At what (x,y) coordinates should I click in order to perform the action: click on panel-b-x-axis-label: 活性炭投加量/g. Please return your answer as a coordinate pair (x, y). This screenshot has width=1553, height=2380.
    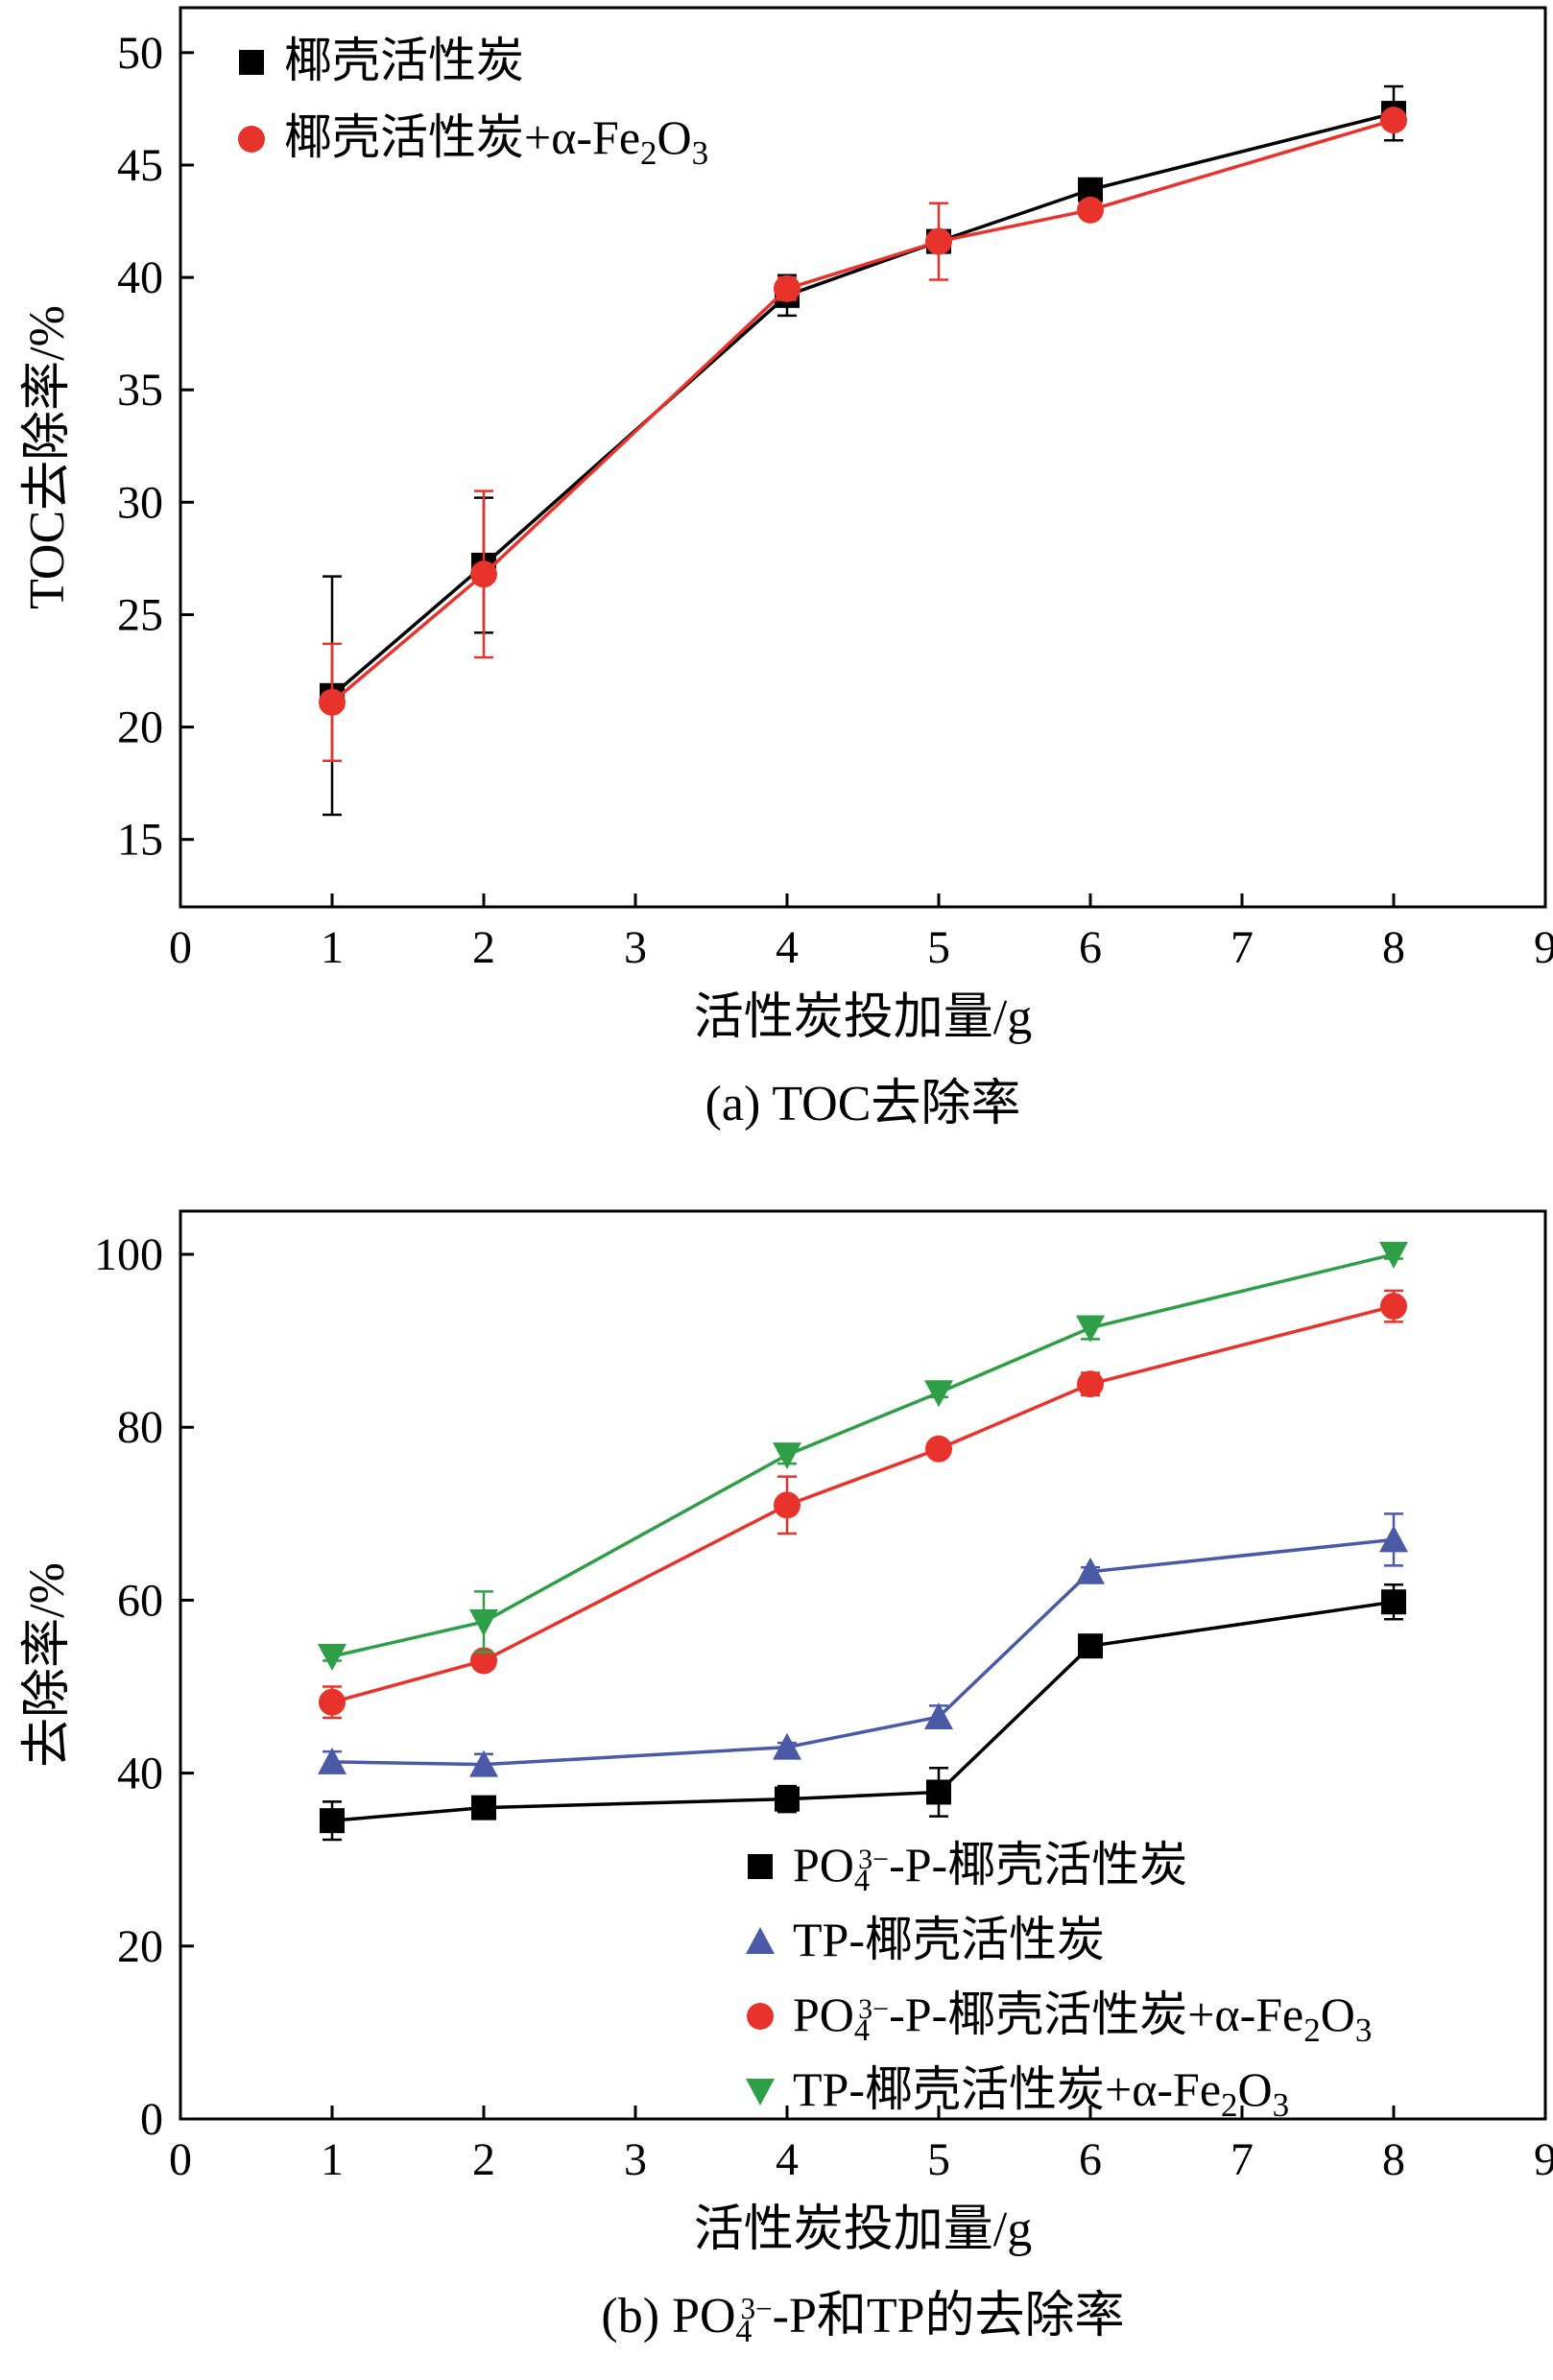
    Looking at the image, I should click on (863, 2230).